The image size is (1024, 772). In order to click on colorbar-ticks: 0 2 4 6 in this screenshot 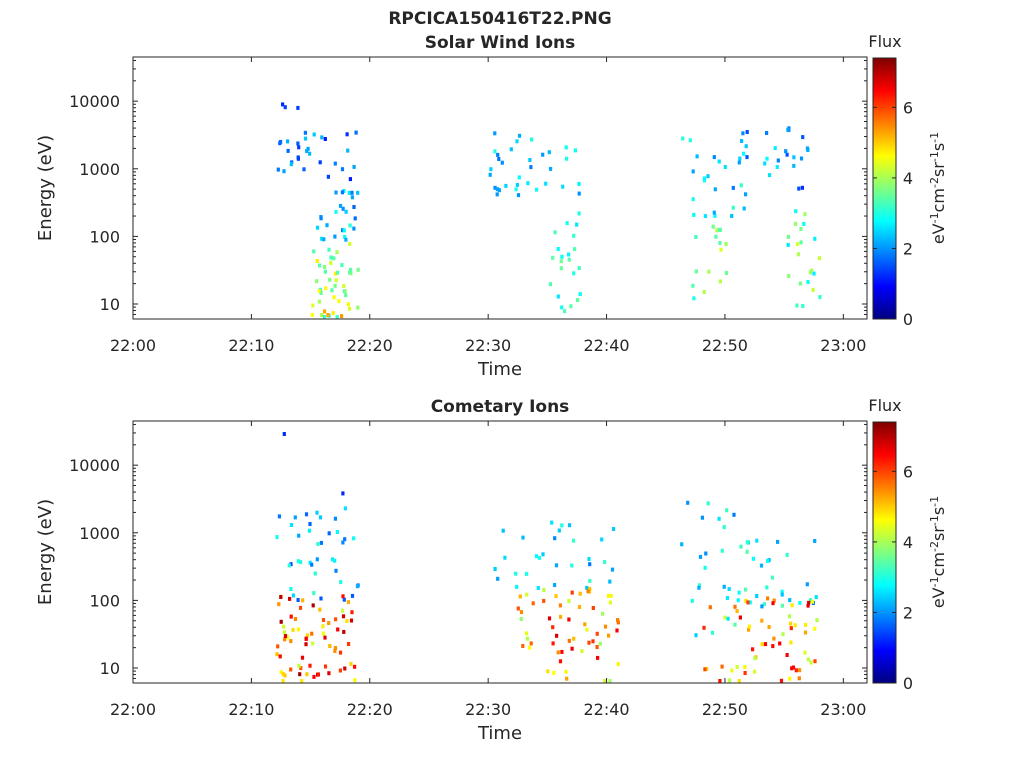, I will do `click(893, 577)`.